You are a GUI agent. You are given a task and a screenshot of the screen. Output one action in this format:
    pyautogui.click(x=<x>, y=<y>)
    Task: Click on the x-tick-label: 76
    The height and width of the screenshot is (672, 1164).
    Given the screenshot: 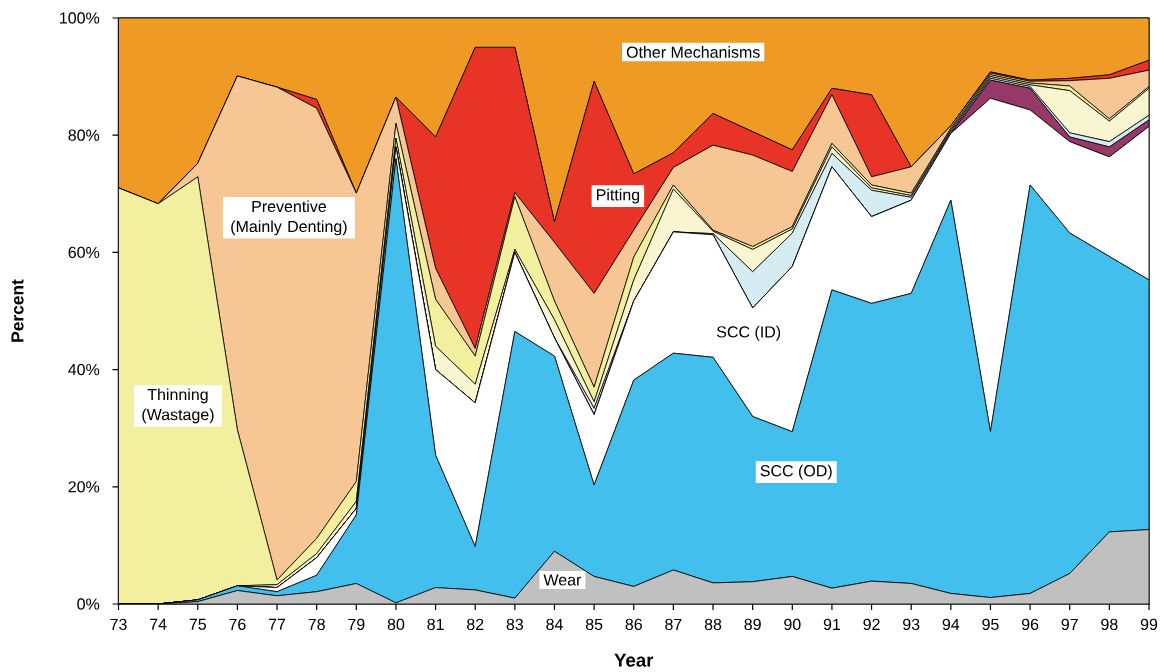 What is the action you would take?
    pyautogui.click(x=237, y=624)
    